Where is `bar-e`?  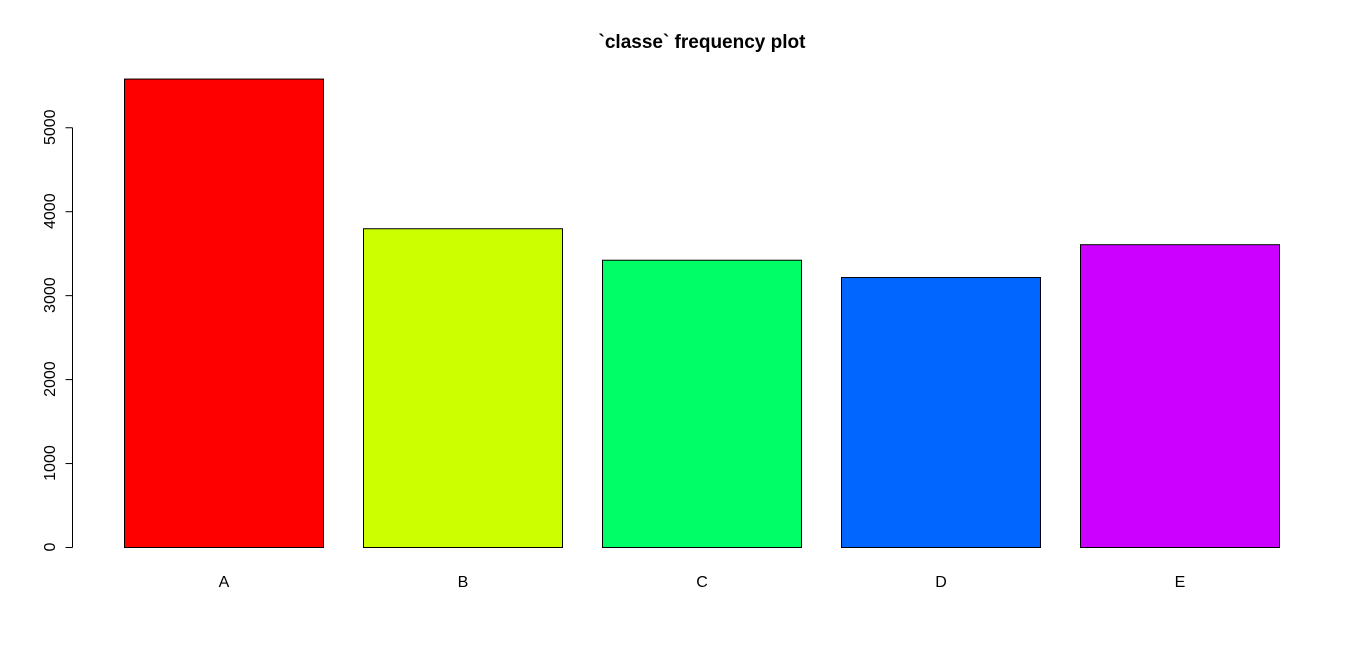 bar-e is located at coordinates (1180, 396).